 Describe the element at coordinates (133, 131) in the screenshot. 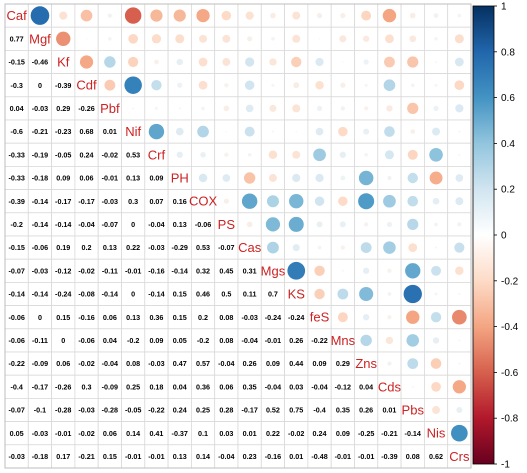

I see `variable-label: Nif` at that location.